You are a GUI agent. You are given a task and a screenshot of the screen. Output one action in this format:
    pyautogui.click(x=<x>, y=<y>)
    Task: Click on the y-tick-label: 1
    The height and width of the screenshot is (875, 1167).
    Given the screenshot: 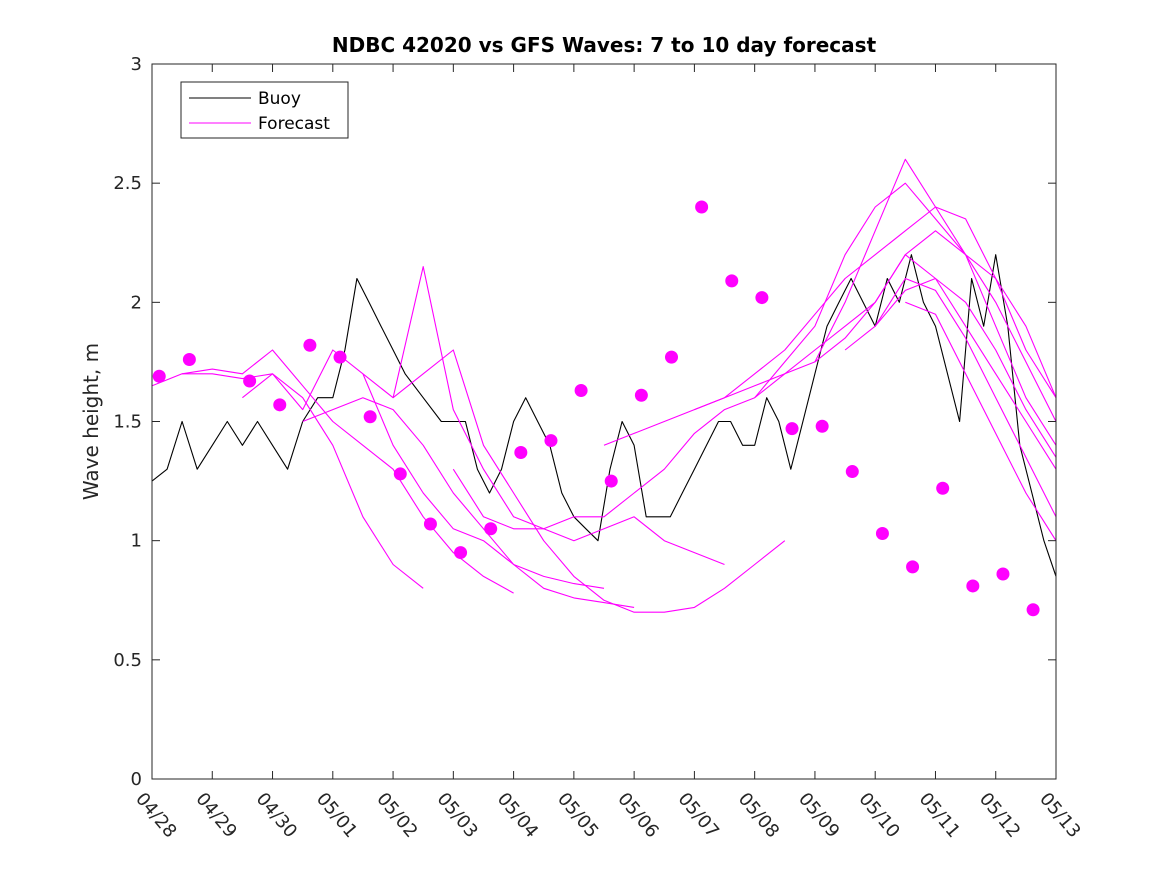 What is the action you would take?
    pyautogui.click(x=136, y=541)
    